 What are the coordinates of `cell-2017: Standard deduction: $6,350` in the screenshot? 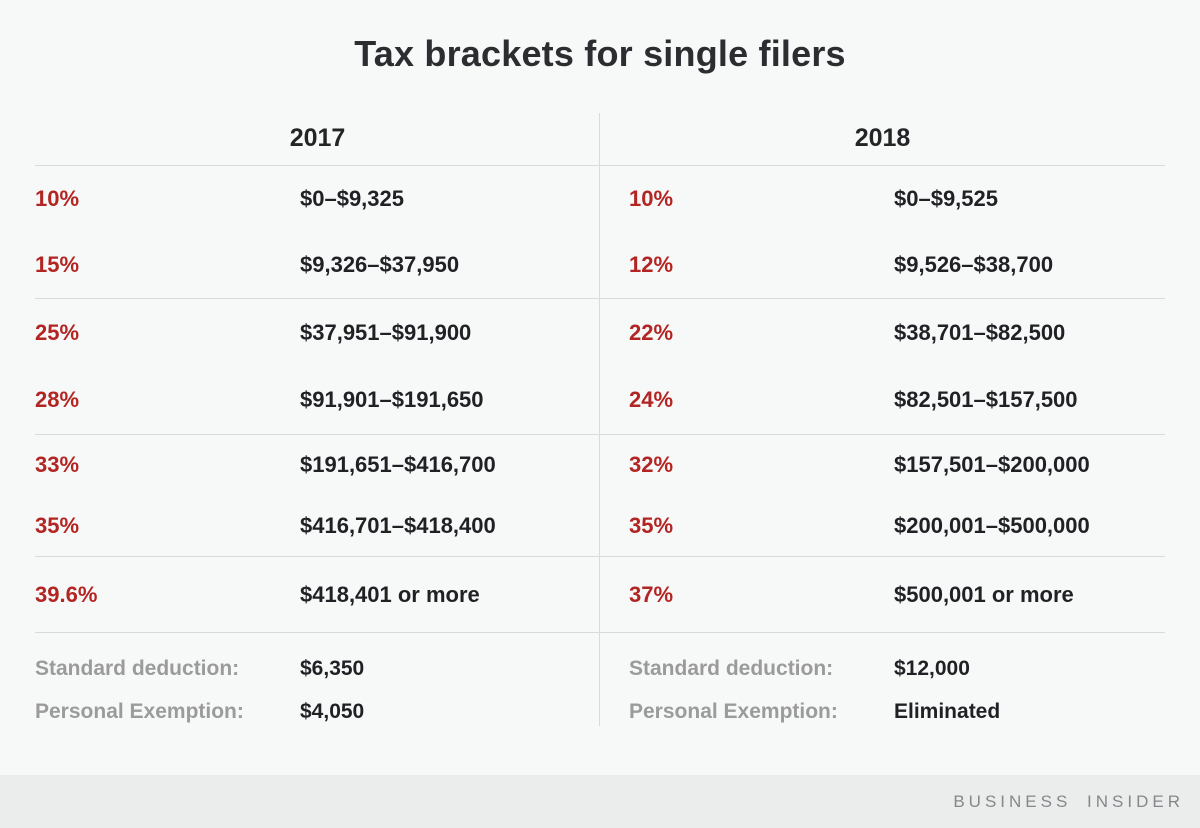 It's located at (317, 668).